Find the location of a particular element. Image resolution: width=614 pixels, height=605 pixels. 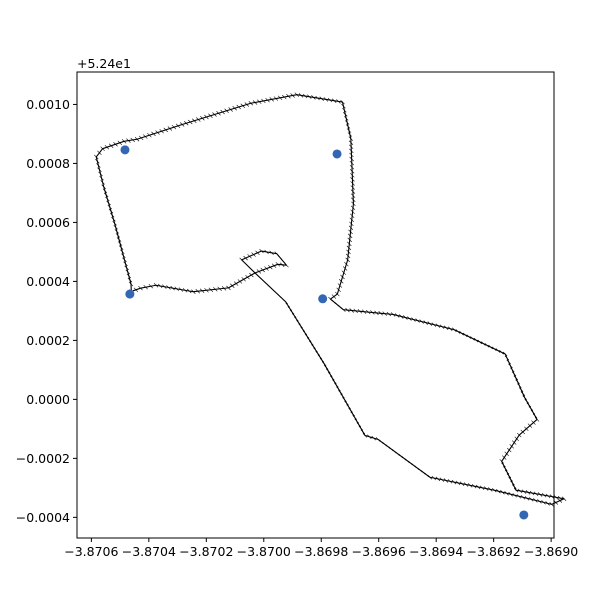

y-tick-label: 0.0004 is located at coordinates (48, 281).